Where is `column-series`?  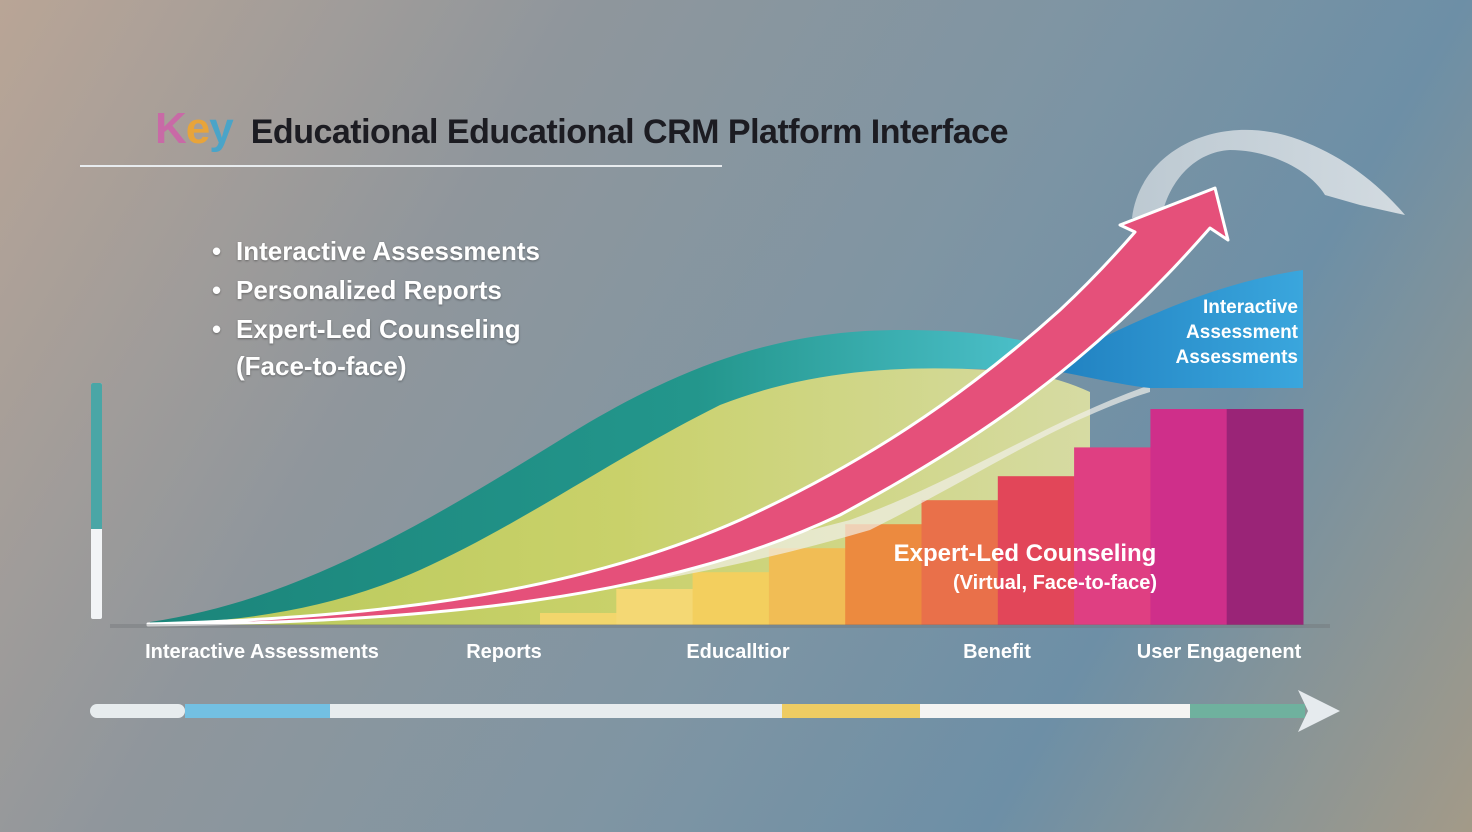
column-series is located at coordinates (922, 517).